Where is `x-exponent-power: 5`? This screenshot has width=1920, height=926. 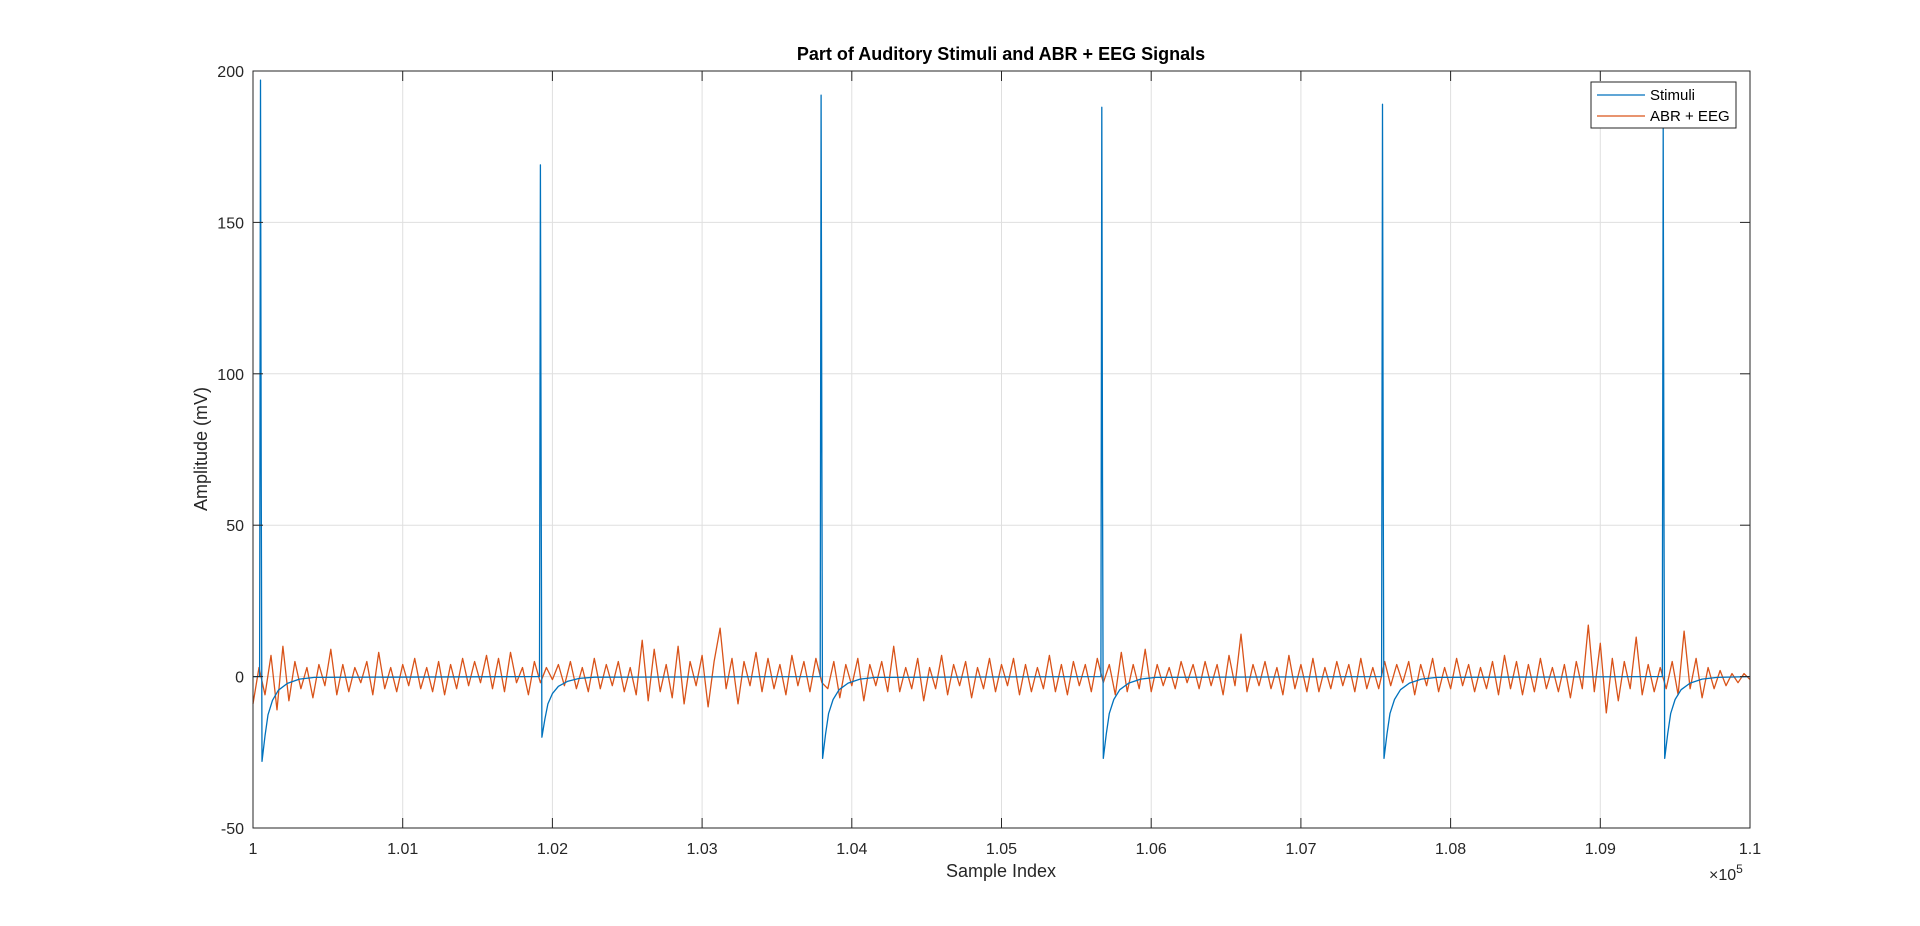 x-exponent-power: 5 is located at coordinates (1739, 869).